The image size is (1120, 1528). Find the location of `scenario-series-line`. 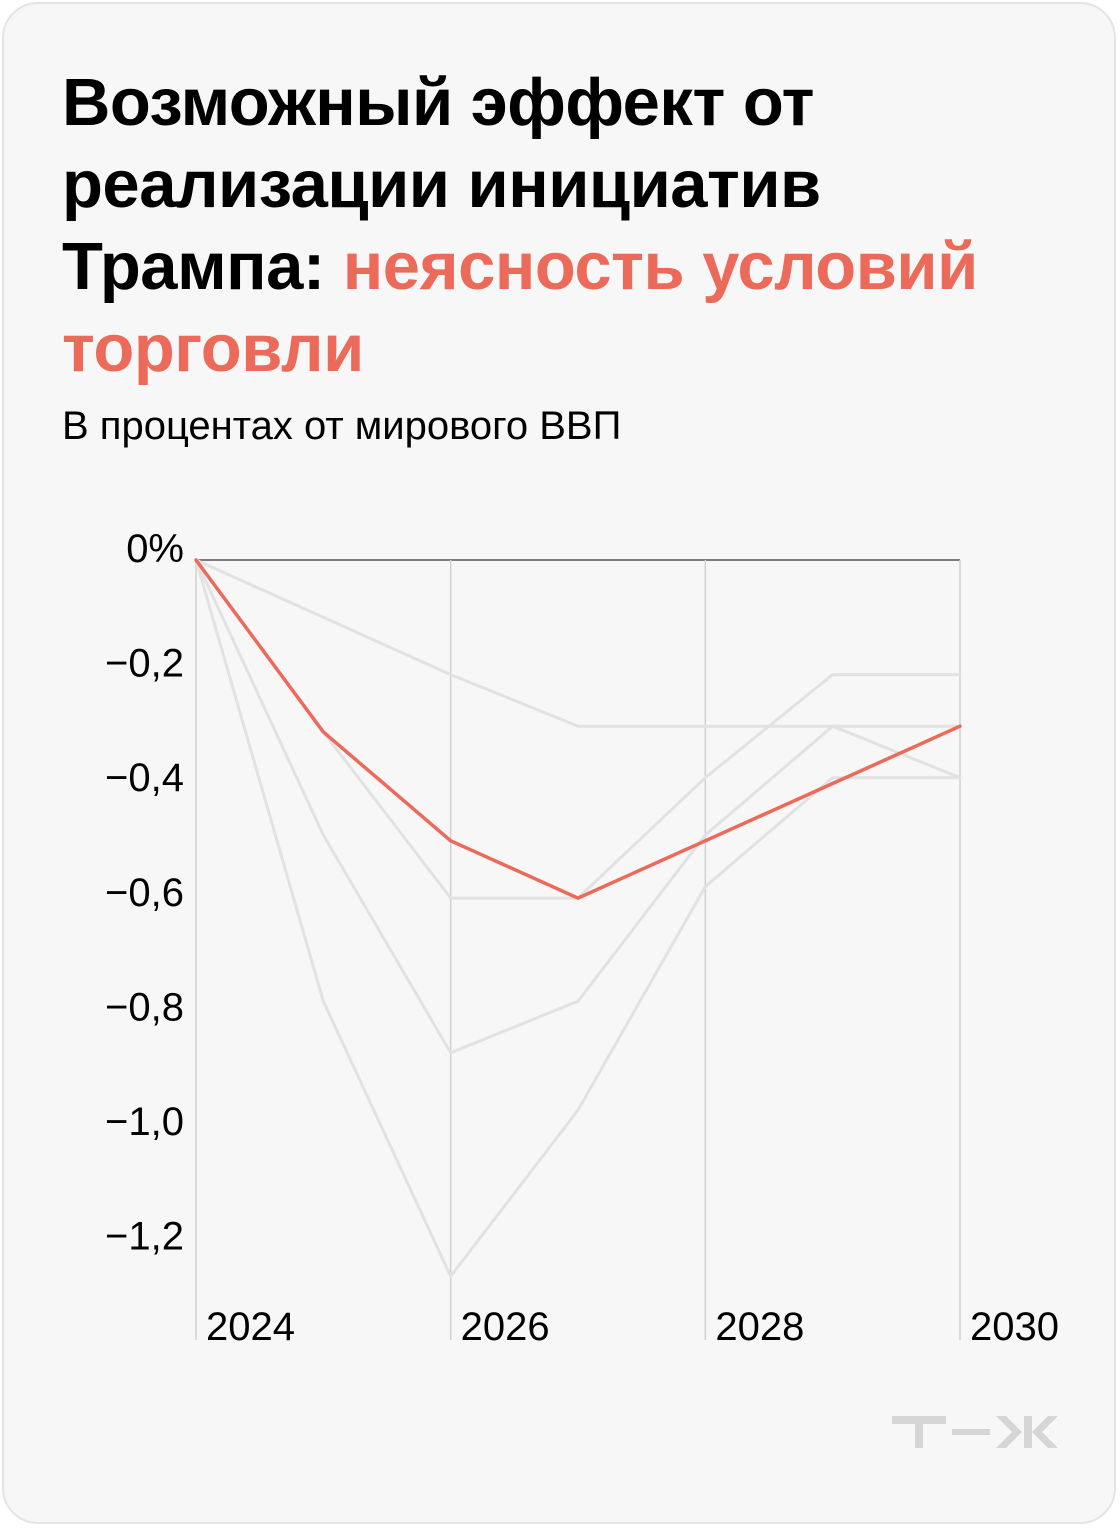

scenario-series-line is located at coordinates (578, 643).